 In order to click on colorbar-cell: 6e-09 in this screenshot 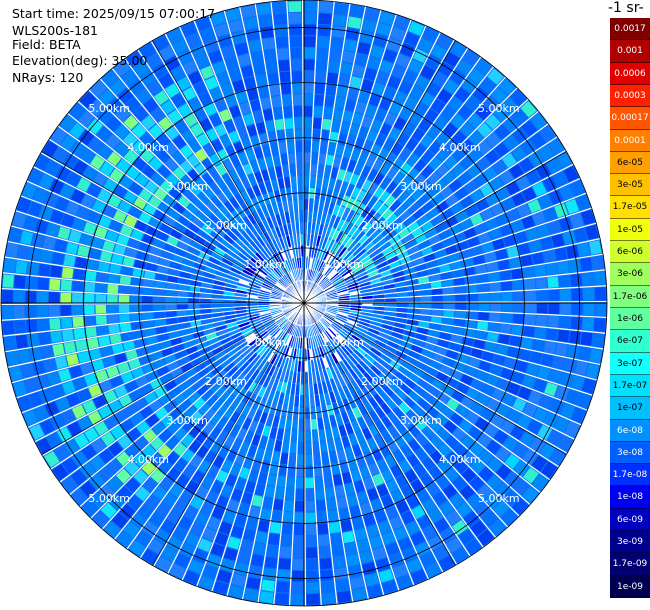, I will do `click(630, 520)`.